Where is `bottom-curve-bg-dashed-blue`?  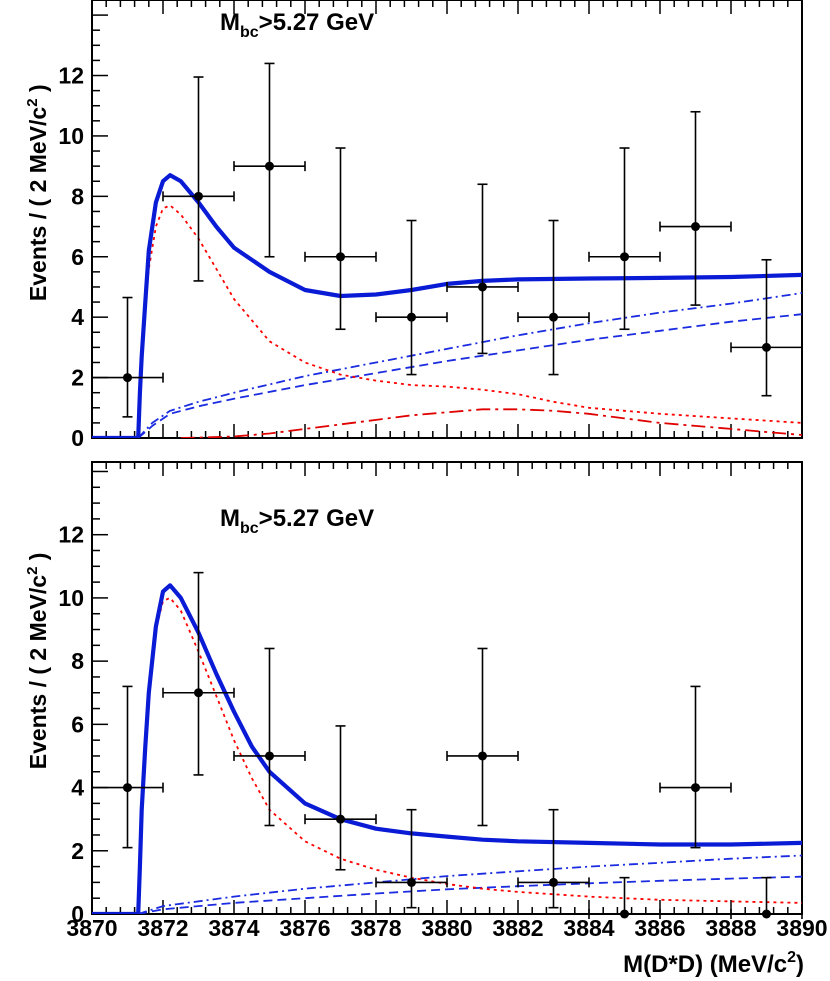
bottom-curve-bg-dashed-blue is located at coordinates (470, 894).